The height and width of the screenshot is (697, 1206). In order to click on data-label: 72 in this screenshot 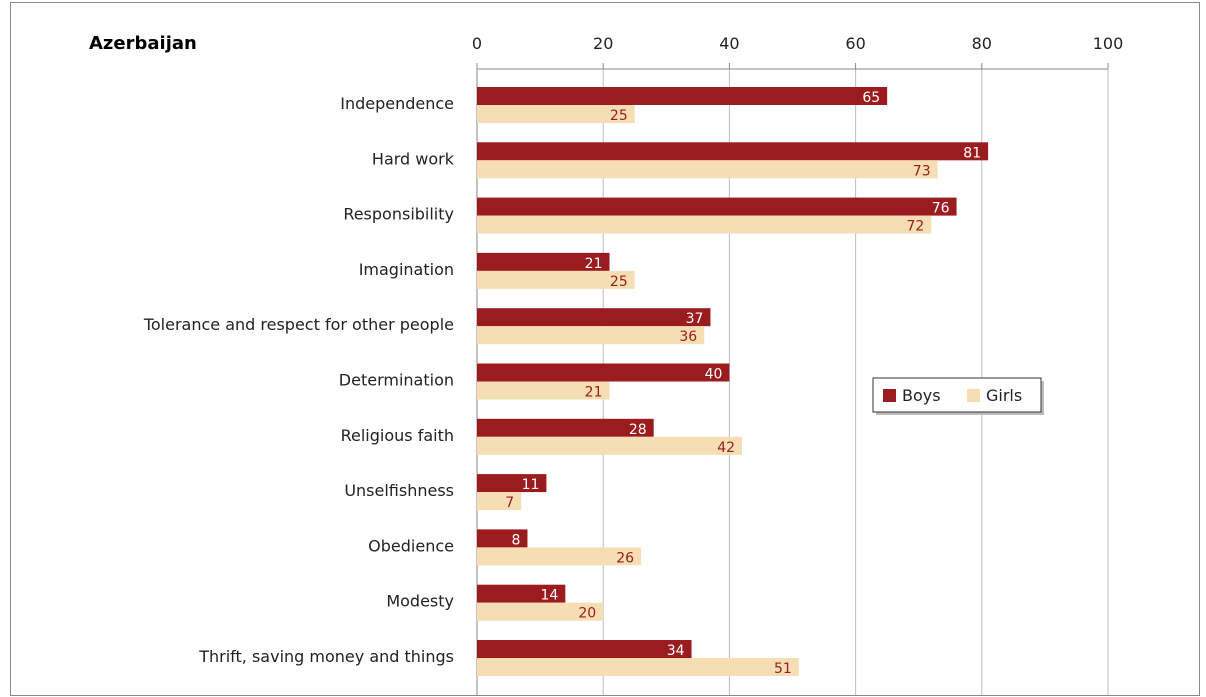, I will do `click(915, 227)`.